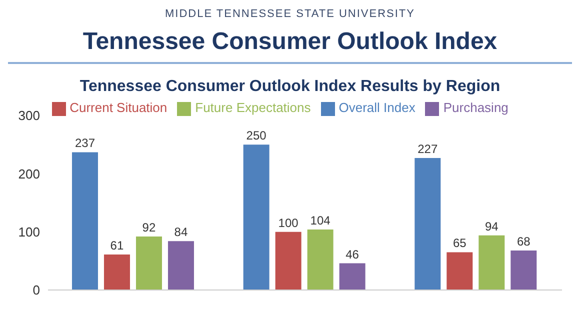 Image resolution: width=580 pixels, height=320 pixels. I want to click on data-label: 84, so click(181, 232).